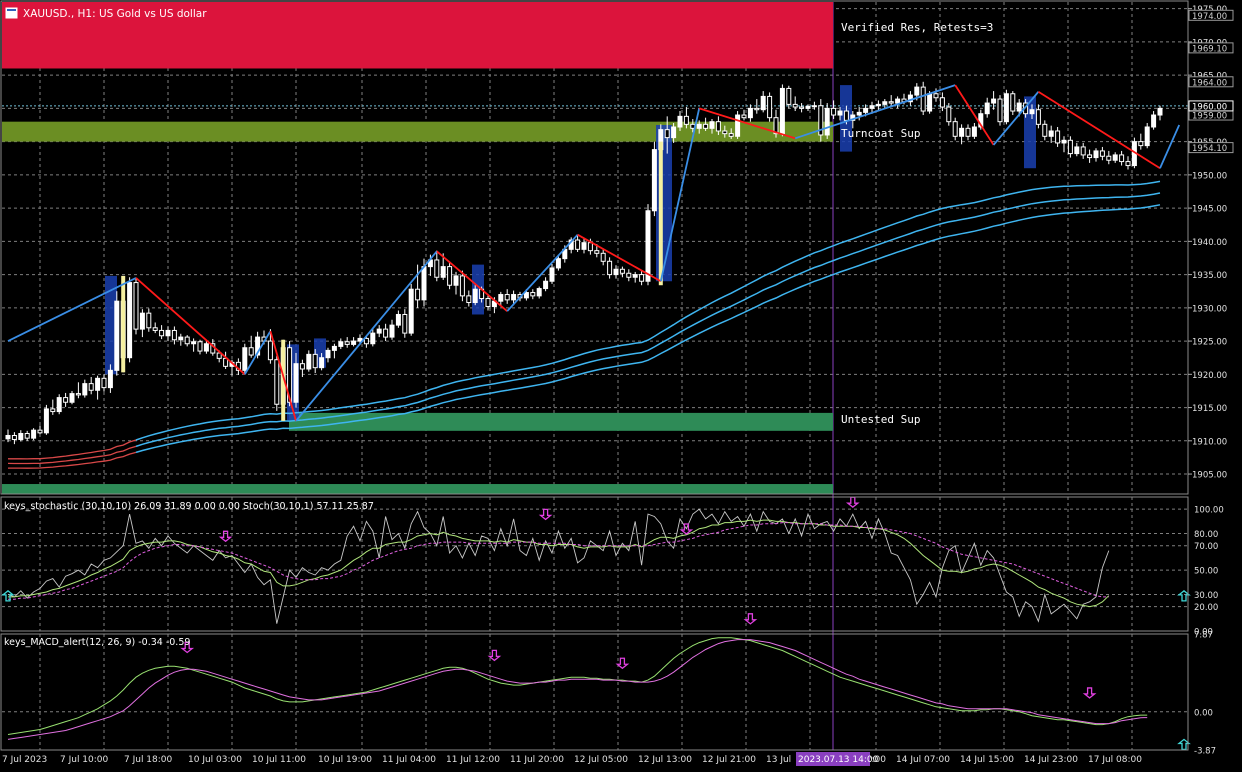 This screenshot has height=772, width=1242. What do you see at coordinates (1209, 442) in the screenshot?
I see `price-axis-label: 1910.00` at bounding box center [1209, 442].